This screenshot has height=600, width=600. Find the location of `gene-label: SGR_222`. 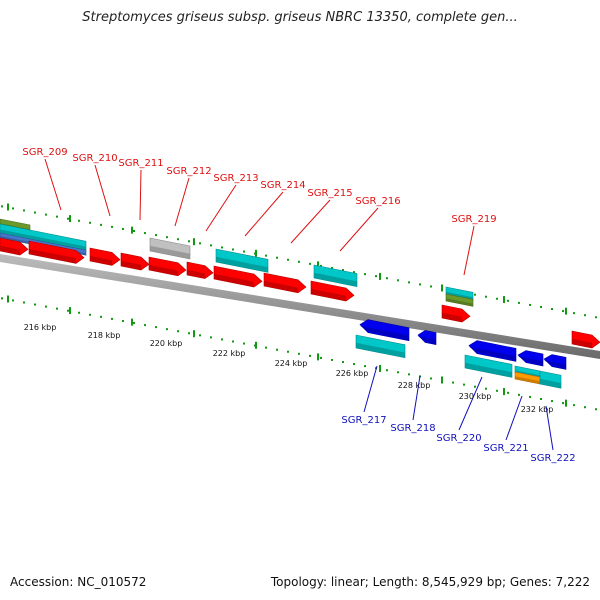

gene-label: SGR_222 is located at coordinates (552, 458).